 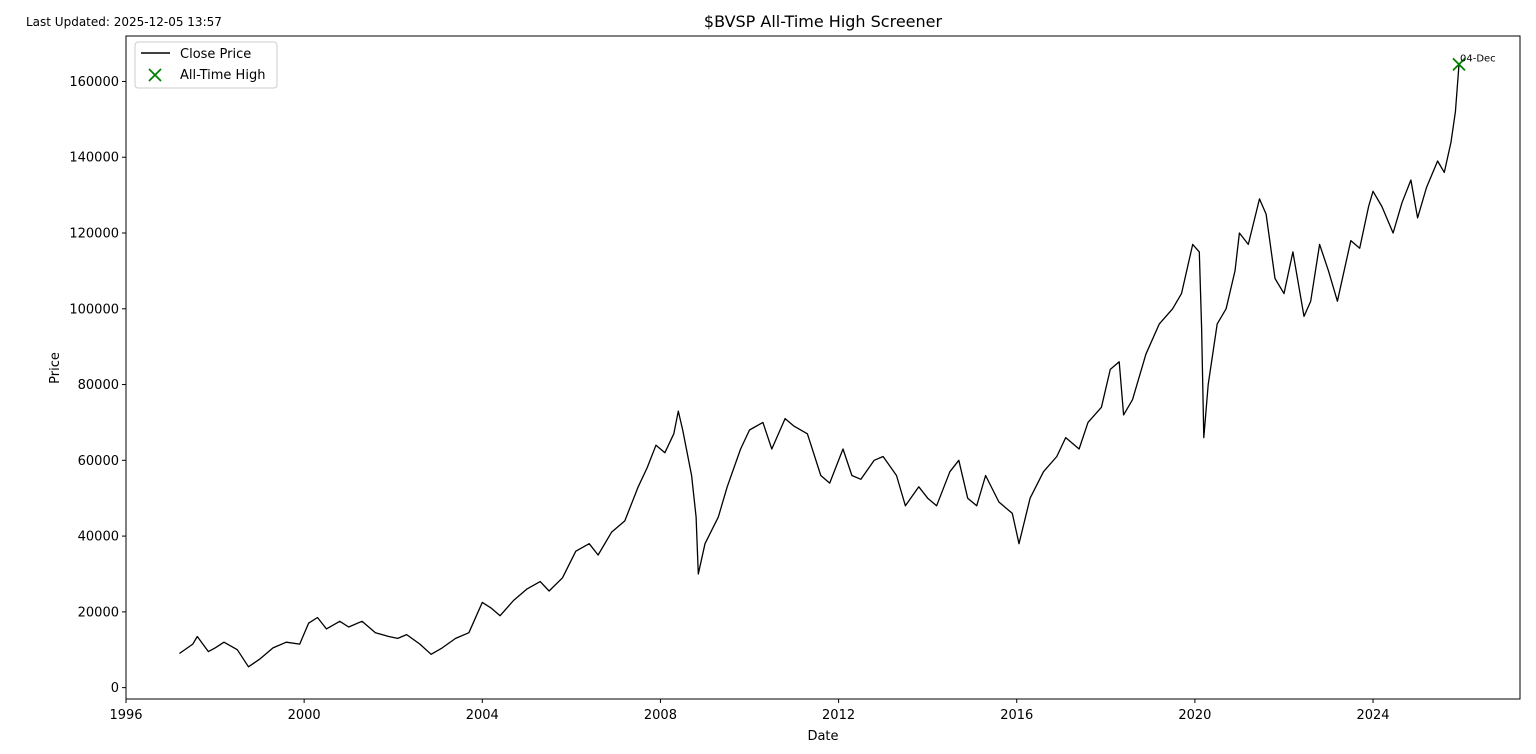 What do you see at coordinates (98, 461) in the screenshot?
I see `y-tick-label: 60000` at bounding box center [98, 461].